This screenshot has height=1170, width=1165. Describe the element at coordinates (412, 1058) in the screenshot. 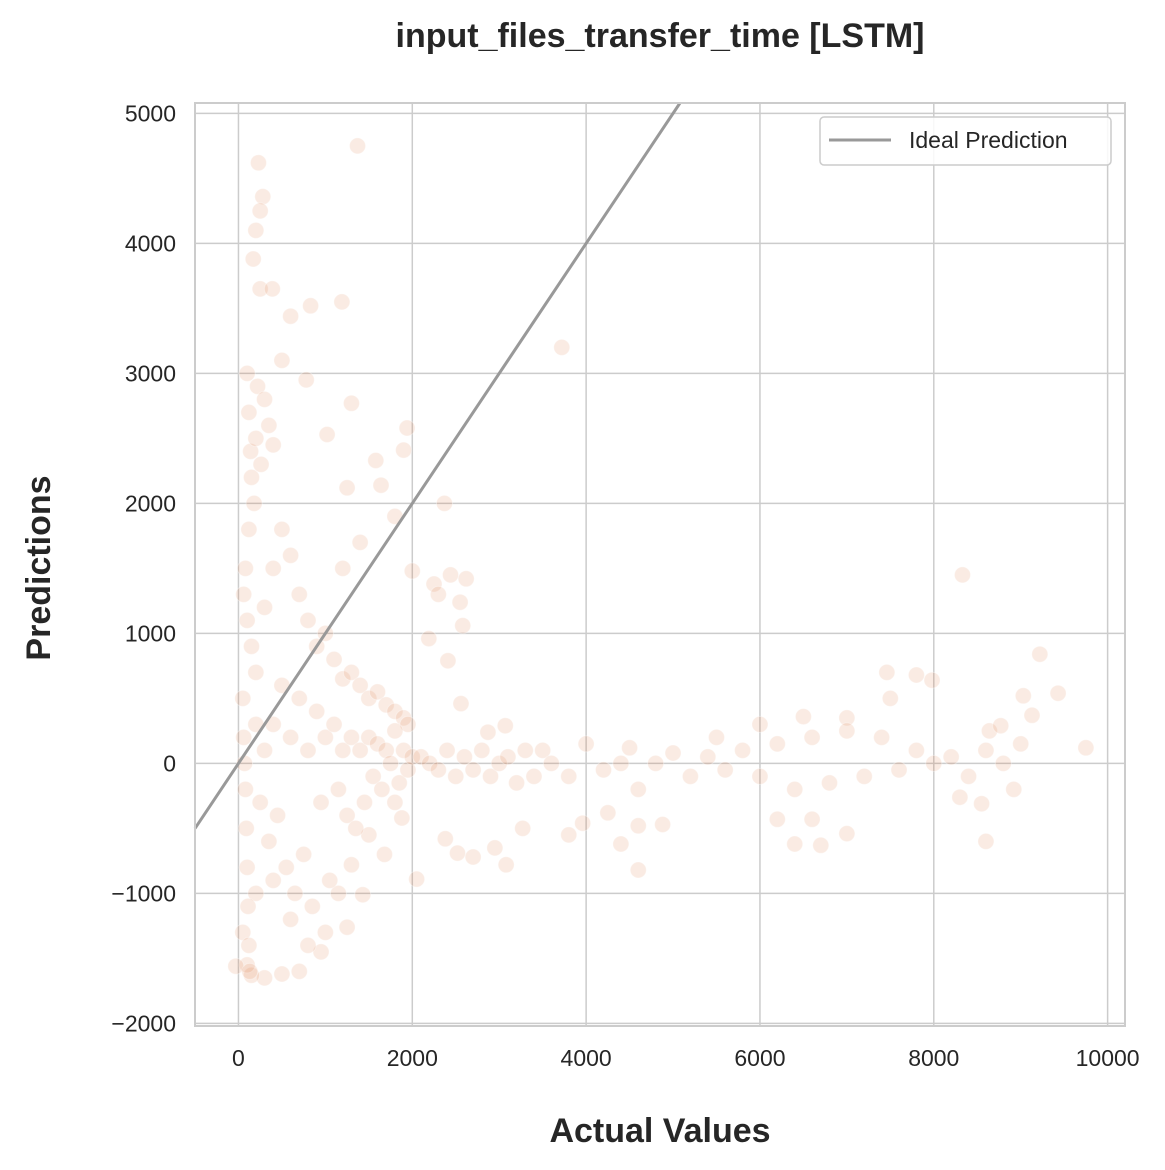

I see `x-tick-label: 2000` at that location.